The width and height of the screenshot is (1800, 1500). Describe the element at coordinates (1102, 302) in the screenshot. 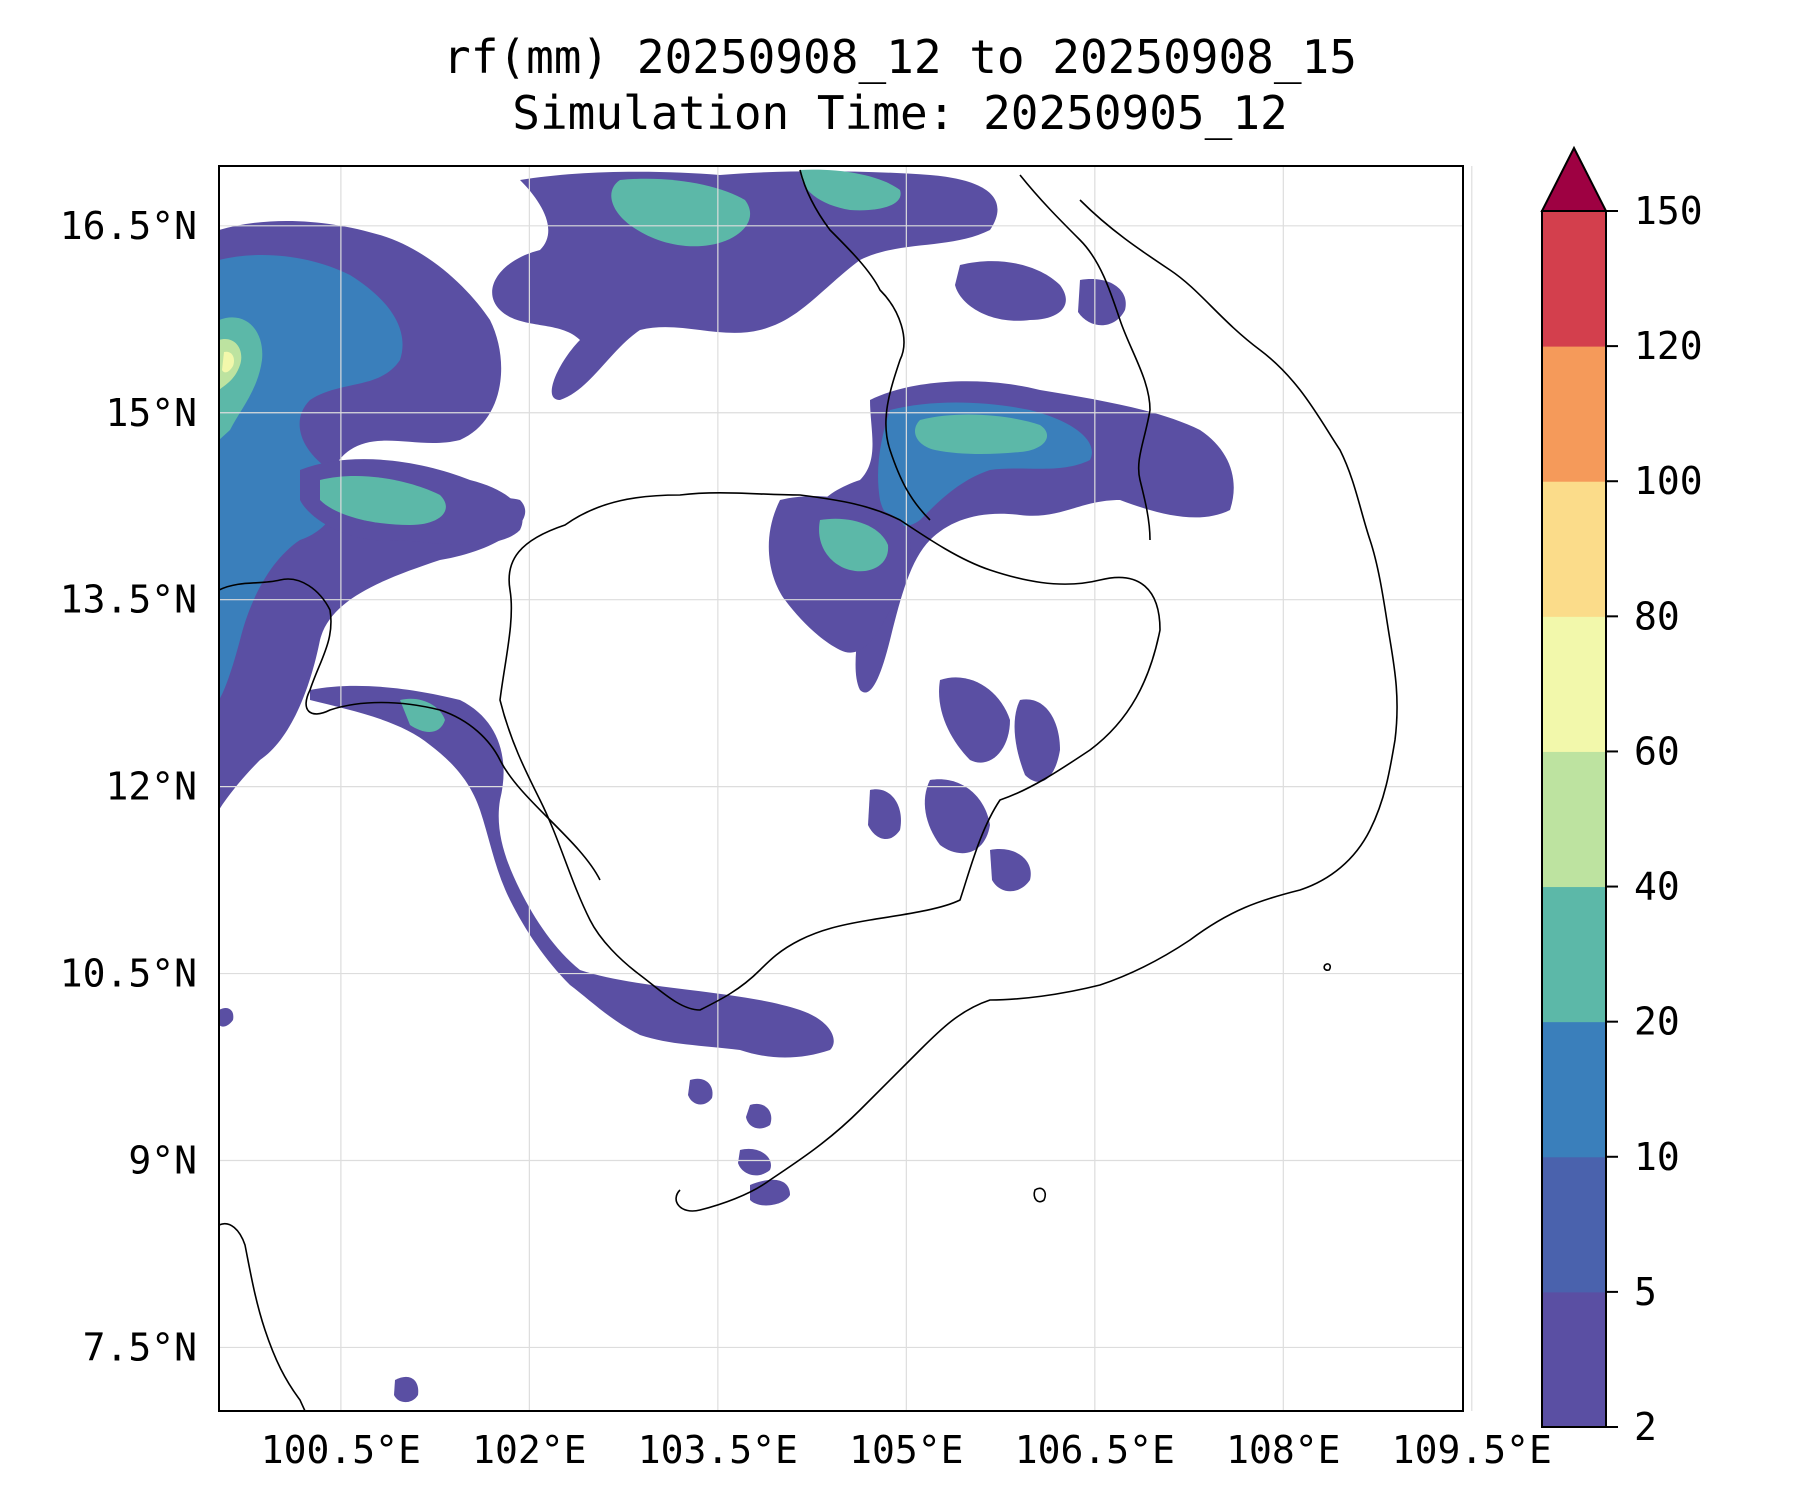

I see `rain-region-ne2` at that location.